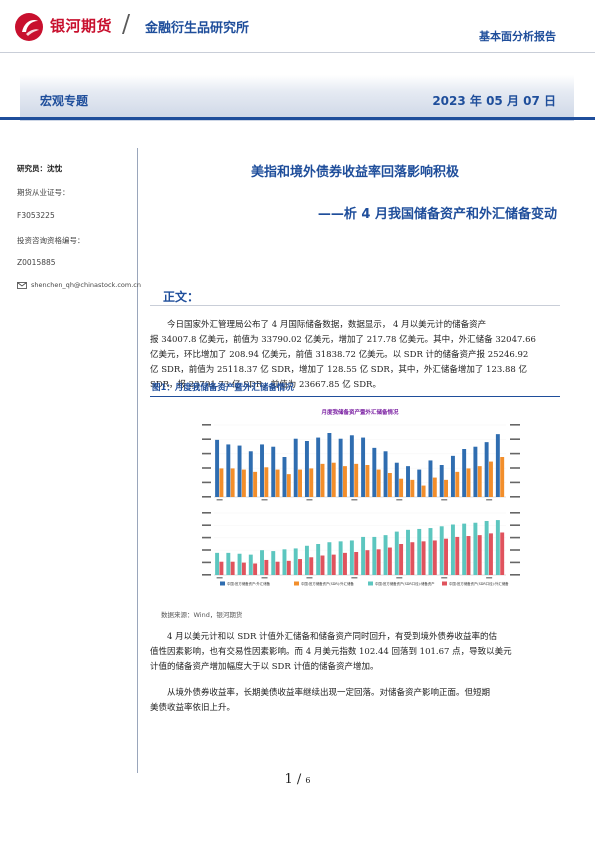 The image size is (595, 842). Describe the element at coordinates (22, 285) in the screenshot. I see `email-icon` at that location.